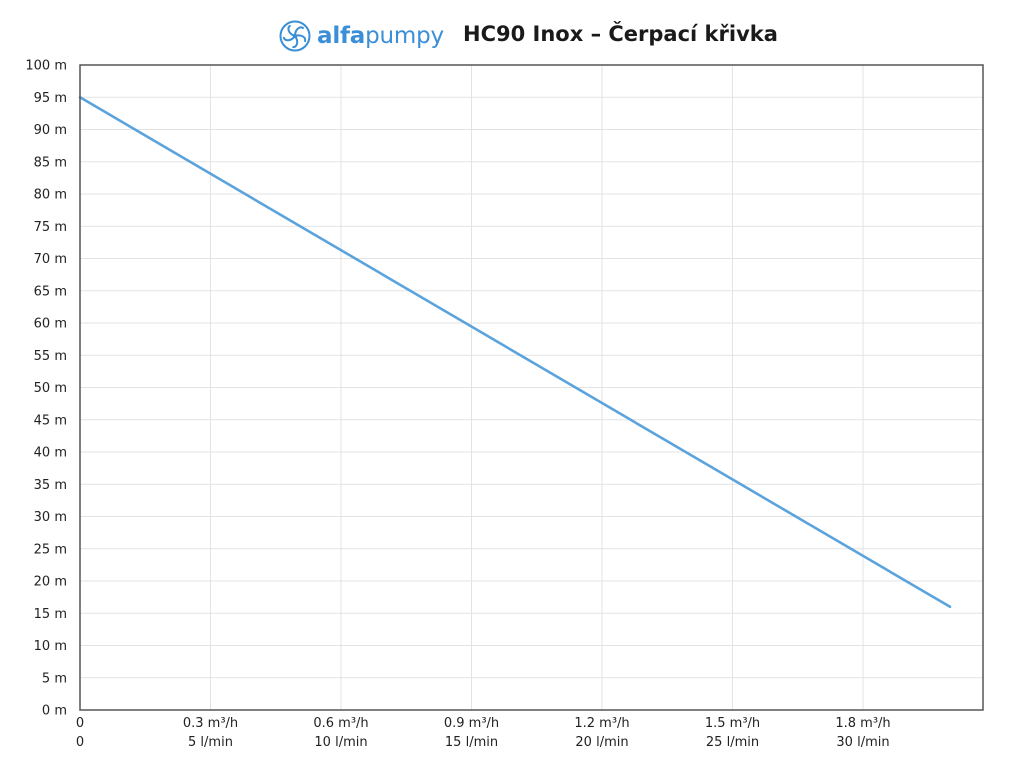 This screenshot has height=768, width=1024. Describe the element at coordinates (471, 742) in the screenshot. I see `x-tick-label-flow-lmin: 15 l/min` at that location.